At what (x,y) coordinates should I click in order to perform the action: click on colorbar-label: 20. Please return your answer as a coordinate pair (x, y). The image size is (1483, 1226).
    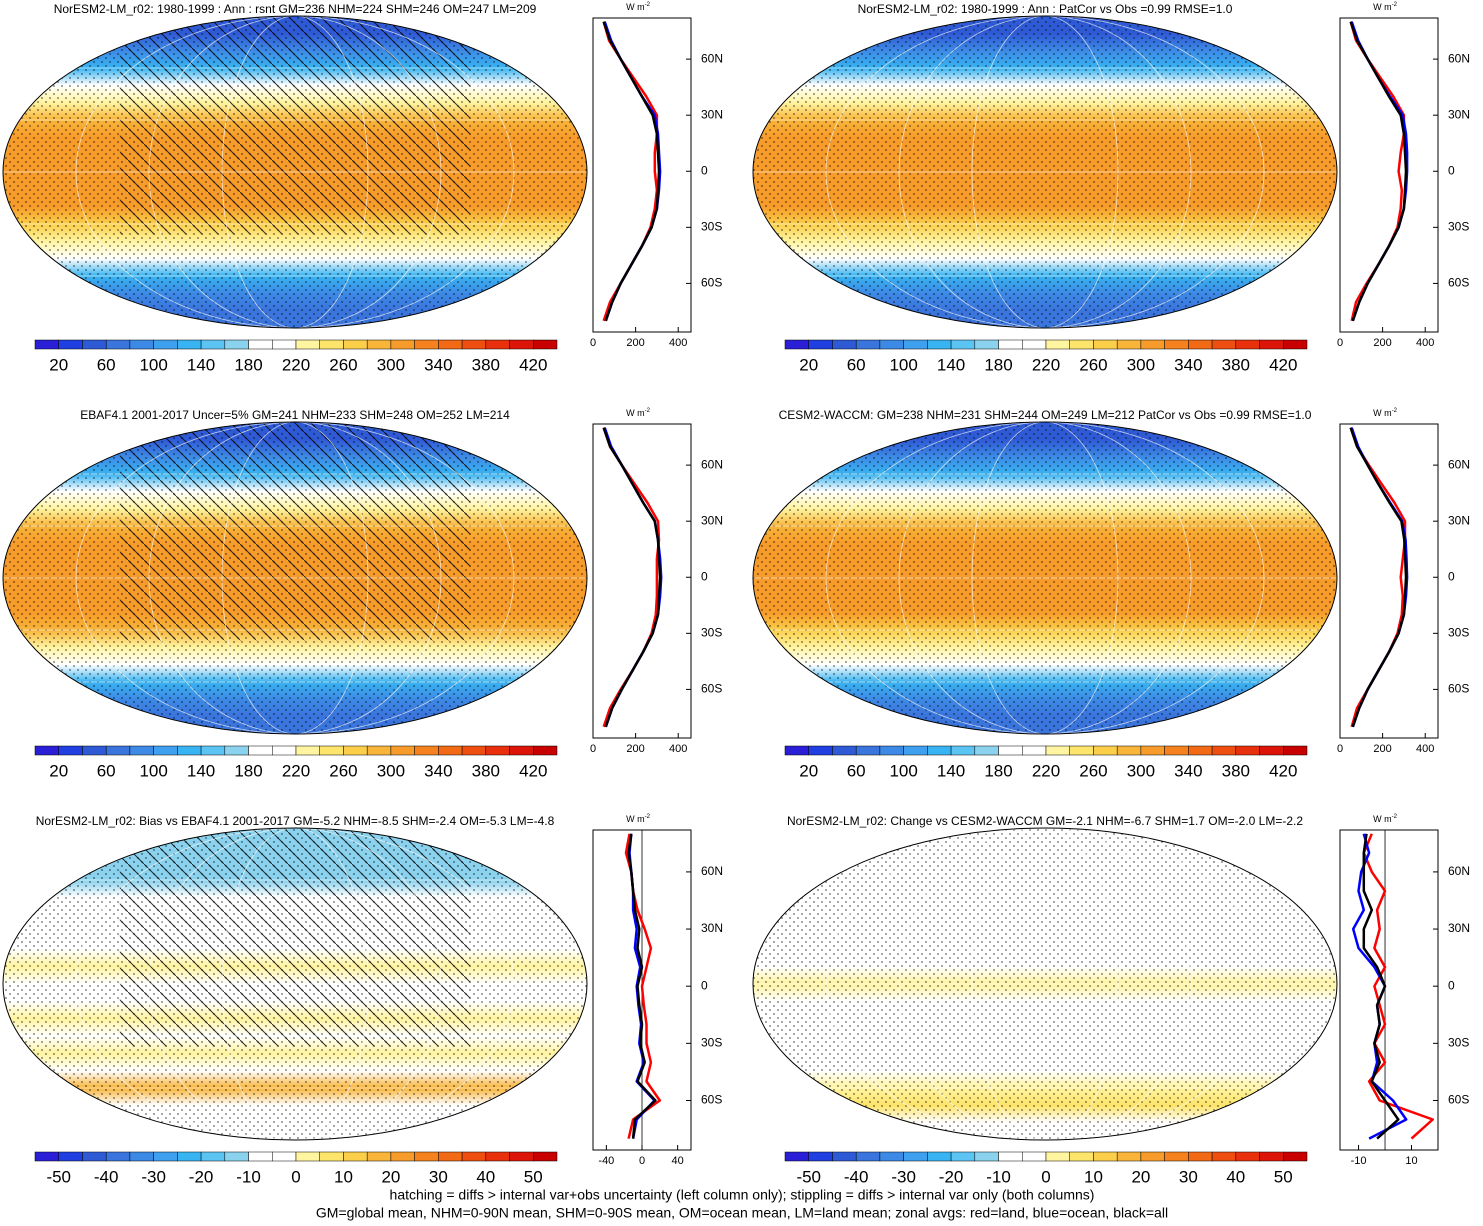
    Looking at the image, I should click on (58, 770).